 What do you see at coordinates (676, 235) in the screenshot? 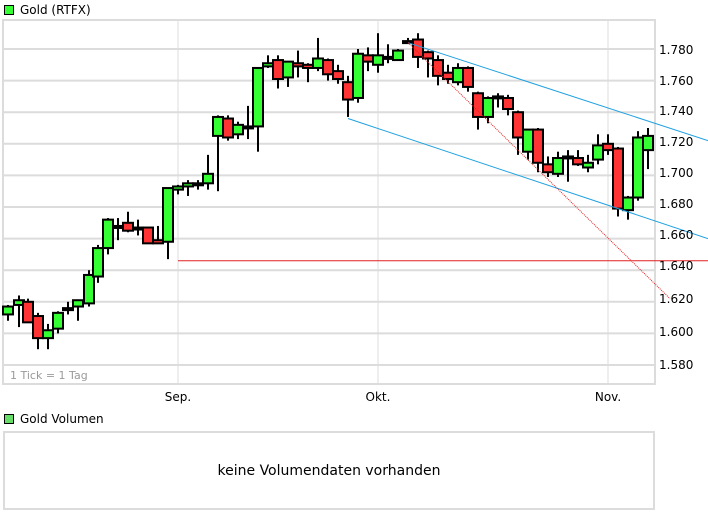
I see `y-axis-label: 1.660` at bounding box center [676, 235].